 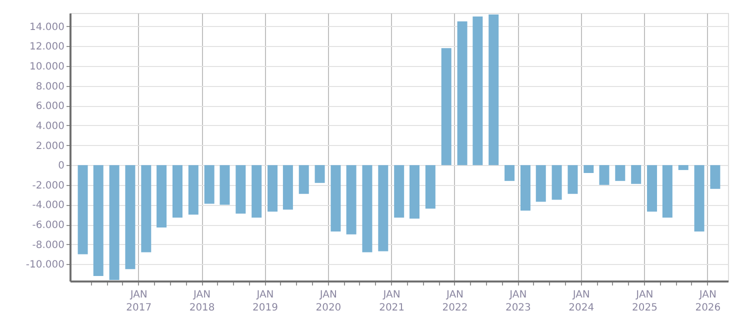 What do you see at coordinates (392, 301) in the screenshot?
I see `x-tick-label: JAN 2021` at bounding box center [392, 301].